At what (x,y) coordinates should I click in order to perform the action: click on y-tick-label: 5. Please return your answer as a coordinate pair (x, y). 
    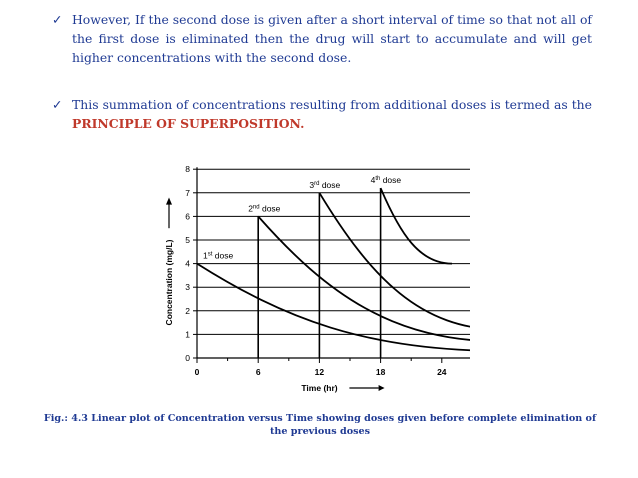
    Looking at the image, I should click on (187, 240).